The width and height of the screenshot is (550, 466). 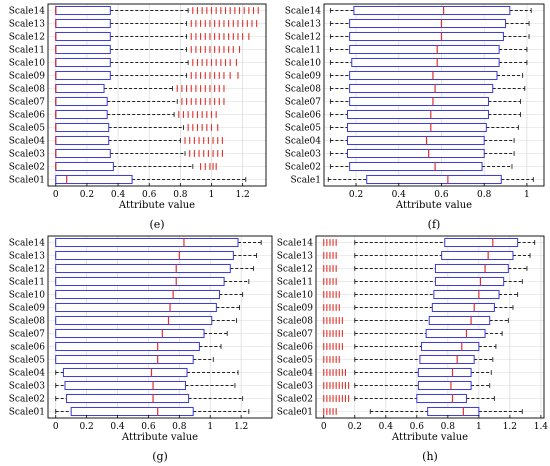 What do you see at coordinates (426, 75) in the screenshot?
I see `box-Scale09` at bounding box center [426, 75].